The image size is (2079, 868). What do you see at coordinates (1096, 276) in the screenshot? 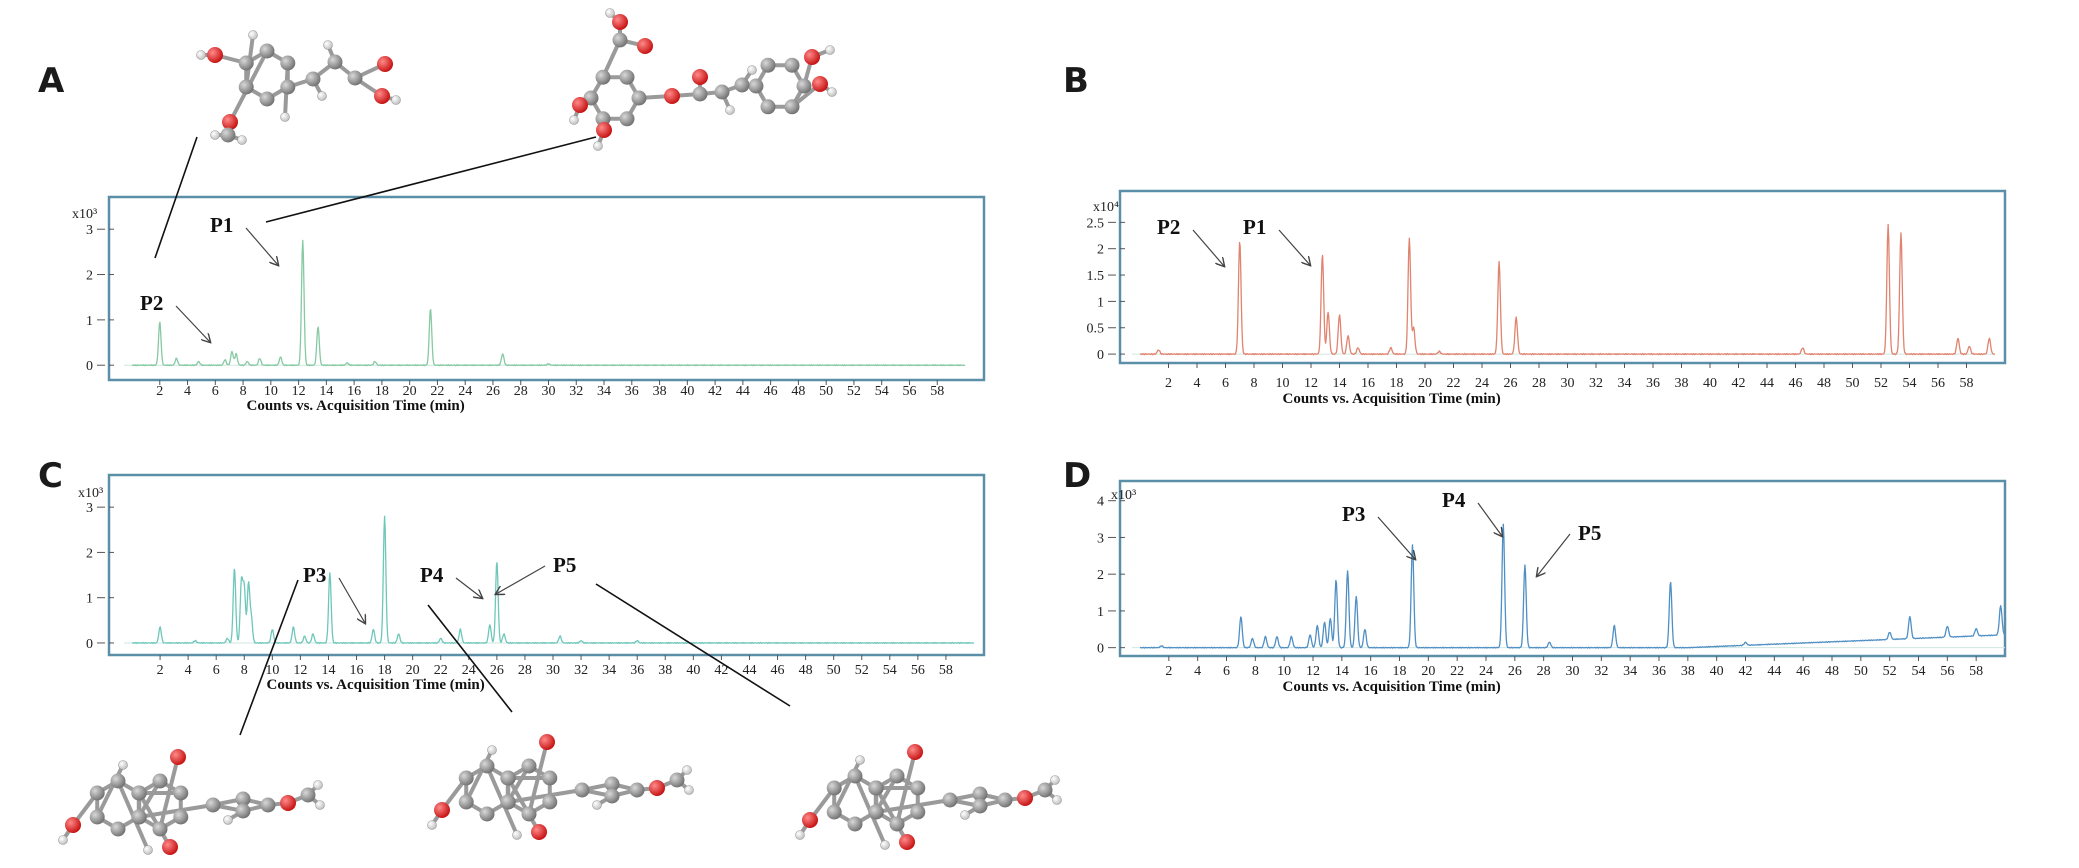
I see `y-tick-label: 1.5` at bounding box center [1096, 276].